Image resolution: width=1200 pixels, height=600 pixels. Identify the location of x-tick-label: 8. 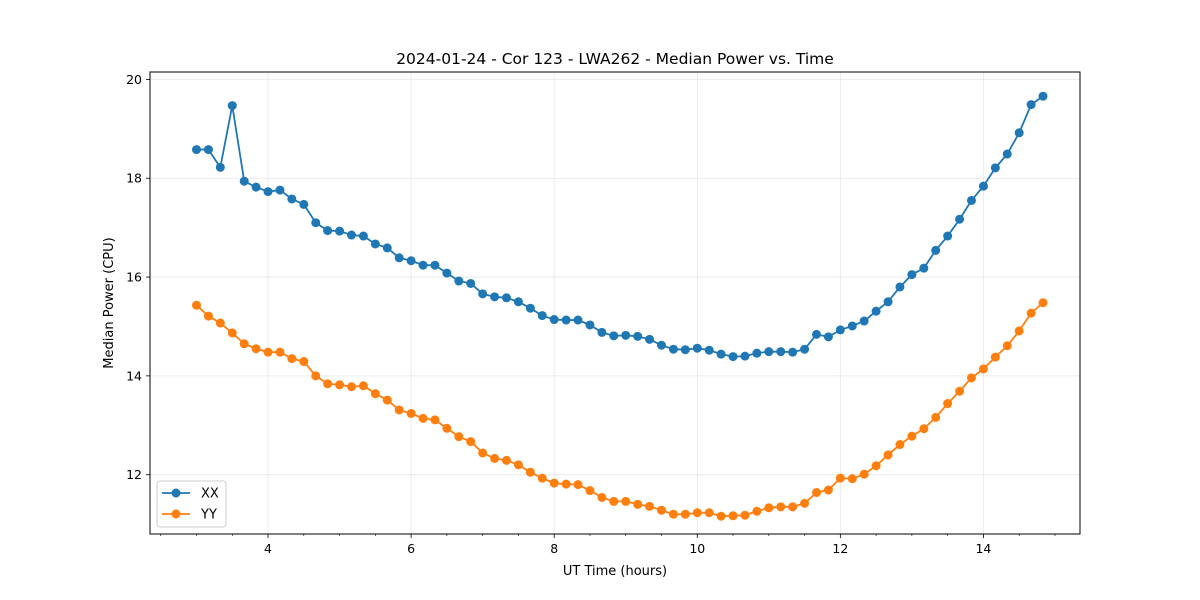
(554, 548).